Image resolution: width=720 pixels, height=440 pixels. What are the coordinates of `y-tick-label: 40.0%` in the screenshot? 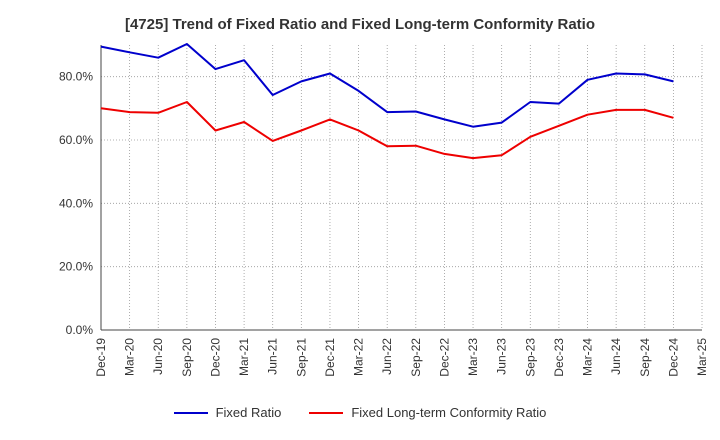 It's located at (76, 203).